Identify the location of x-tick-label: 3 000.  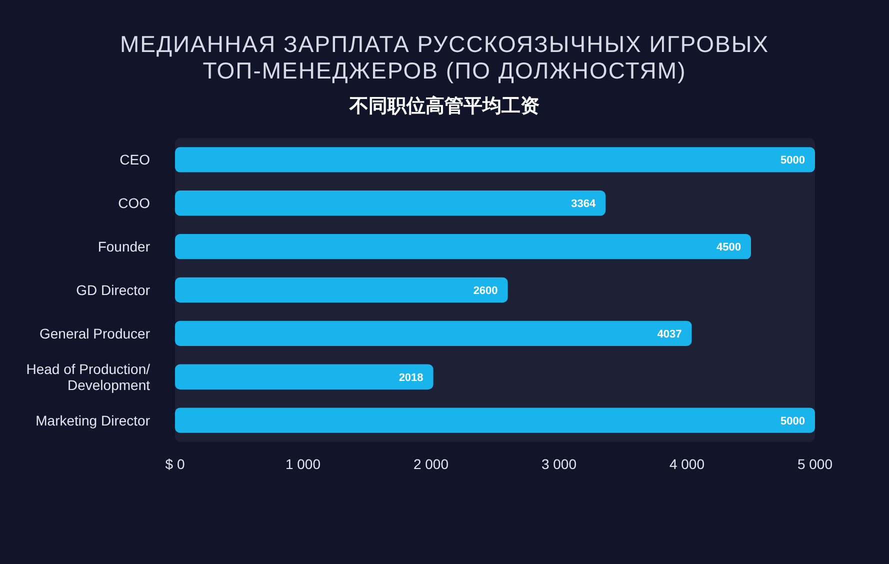
(559, 464).